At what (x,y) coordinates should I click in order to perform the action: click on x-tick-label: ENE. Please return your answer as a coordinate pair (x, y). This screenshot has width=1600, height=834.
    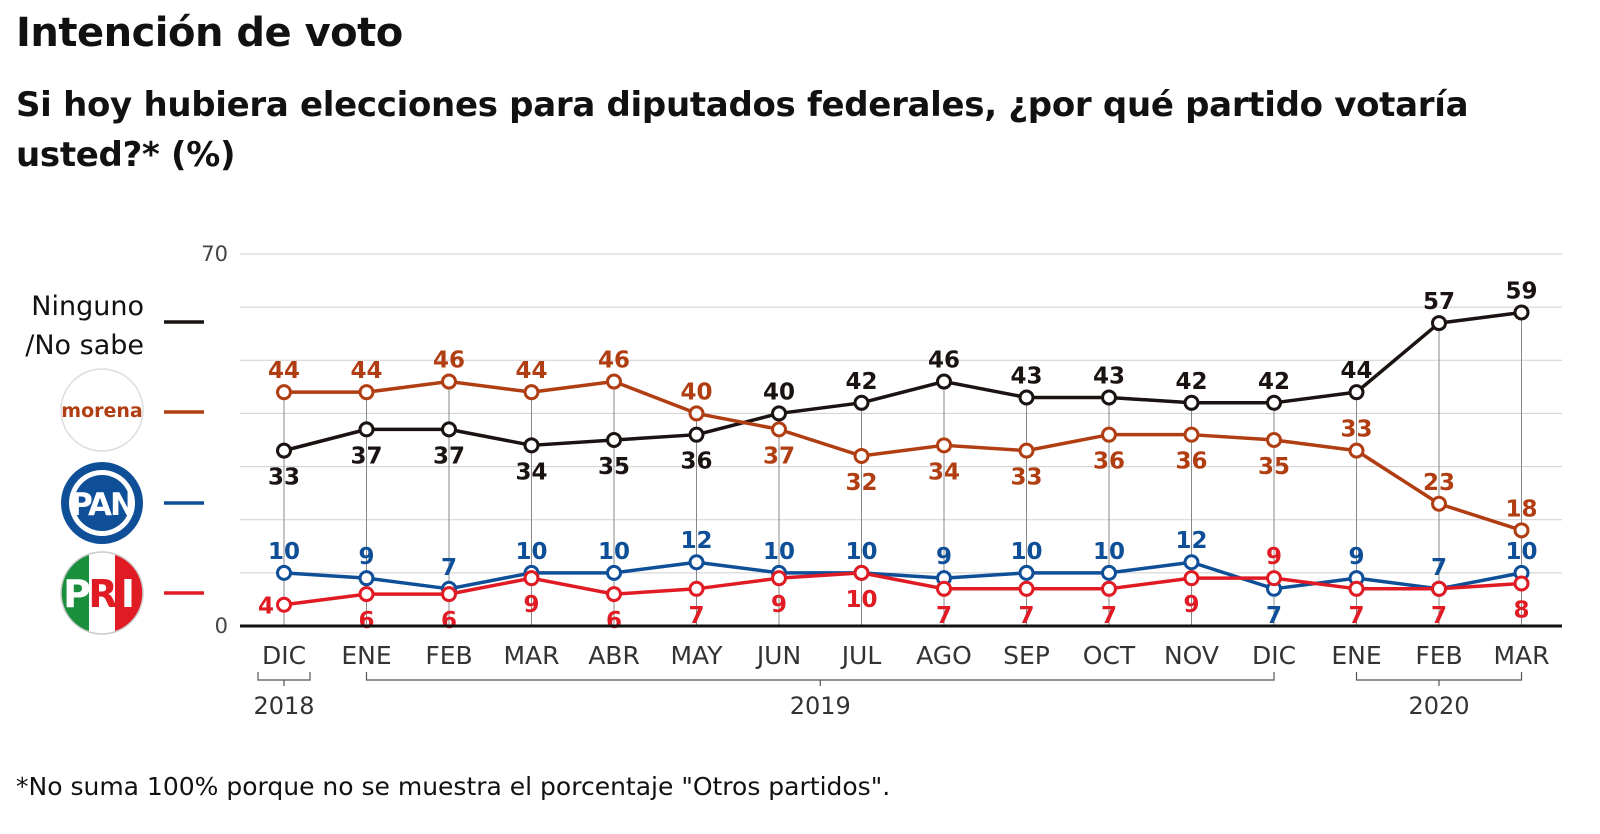
    Looking at the image, I should click on (1356, 655).